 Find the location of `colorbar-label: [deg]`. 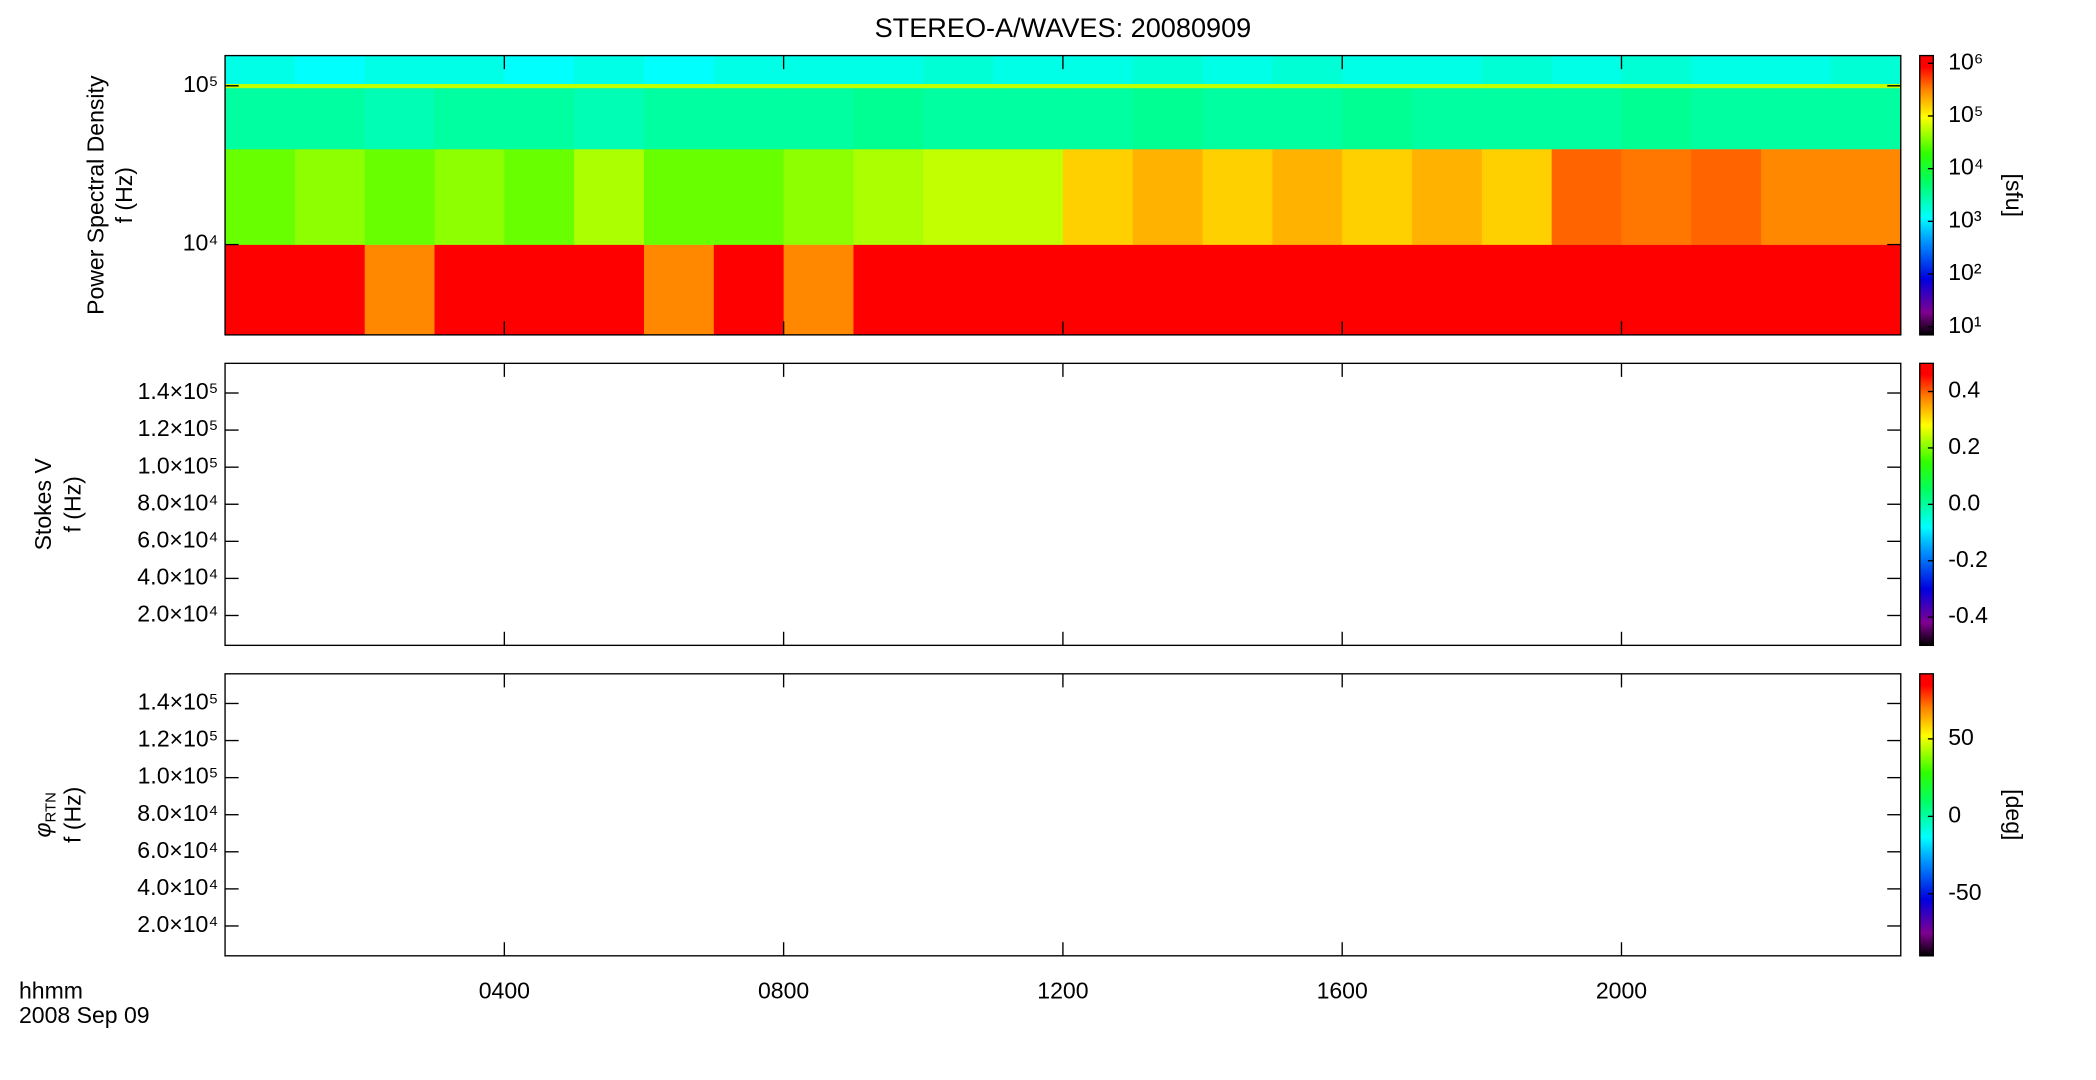

colorbar-label: [deg] is located at coordinates (2014, 814).